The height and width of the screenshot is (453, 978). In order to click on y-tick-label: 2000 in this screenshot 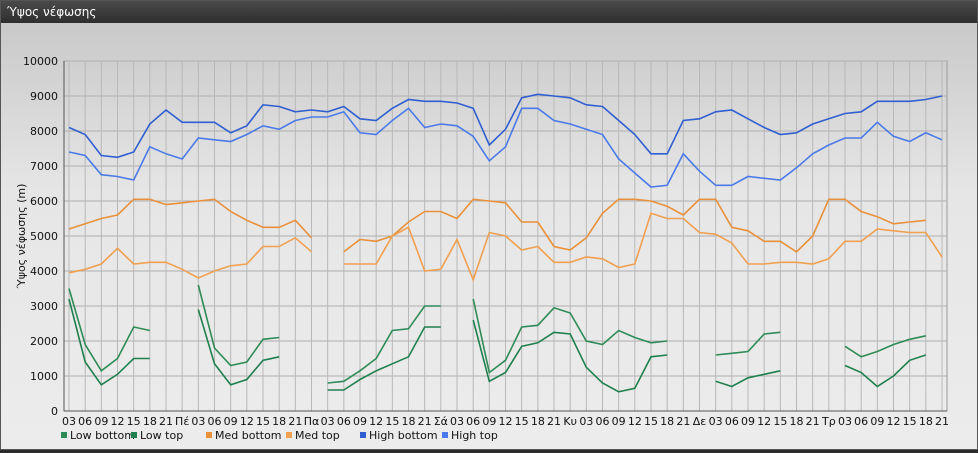, I will do `click(44, 341)`.